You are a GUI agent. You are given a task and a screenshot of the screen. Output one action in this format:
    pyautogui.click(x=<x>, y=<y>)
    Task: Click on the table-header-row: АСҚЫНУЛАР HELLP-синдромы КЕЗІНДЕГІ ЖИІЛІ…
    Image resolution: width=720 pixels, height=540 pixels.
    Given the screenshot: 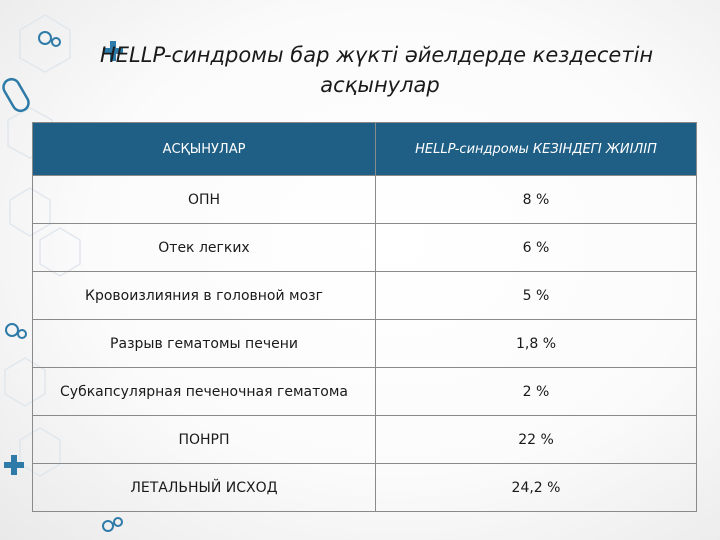 What is the action you would take?
    pyautogui.click(x=364, y=149)
    